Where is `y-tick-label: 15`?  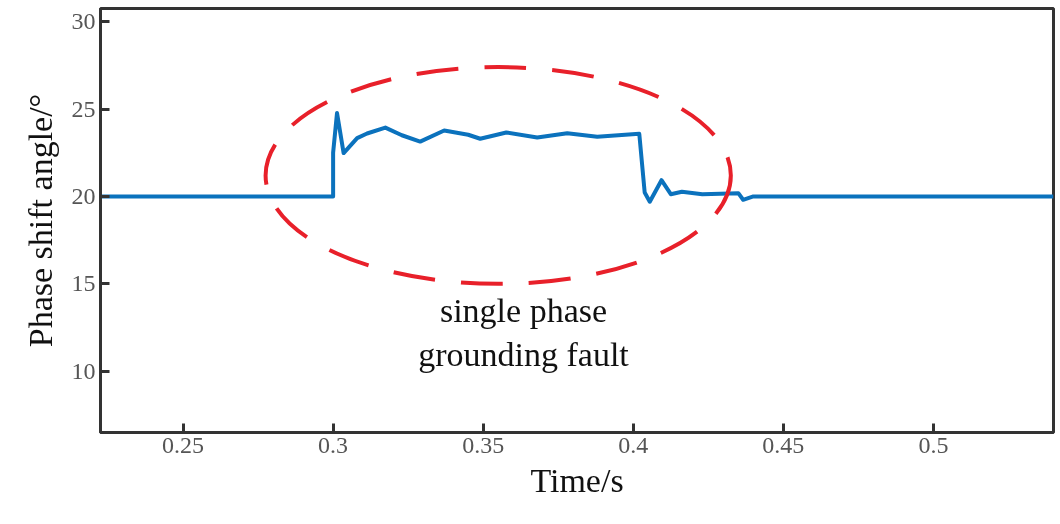
y-tick-label: 15 is located at coordinates (83, 283).